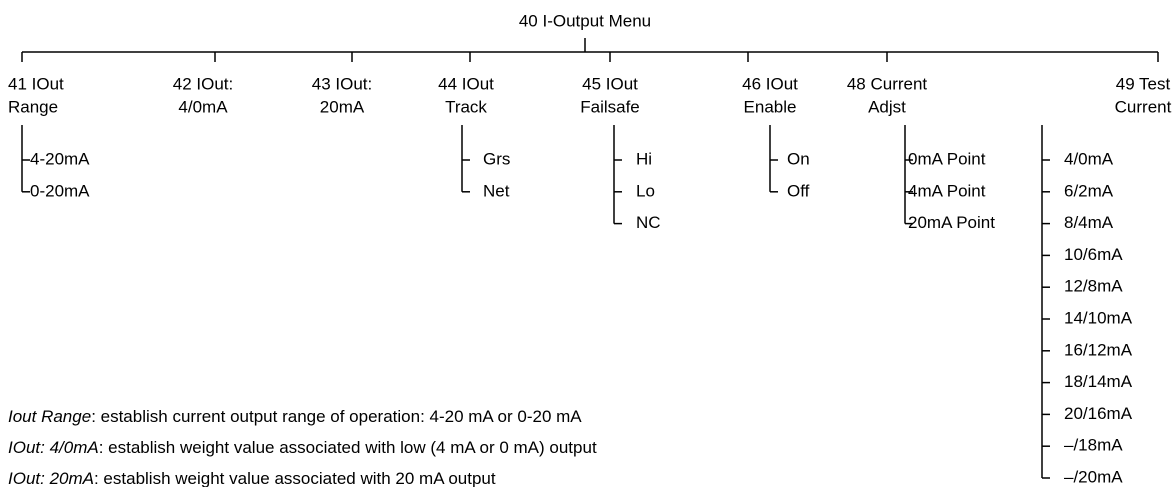 The height and width of the screenshot is (487, 1173). I want to click on root-title: 40 I-Output Menu, so click(585, 20).